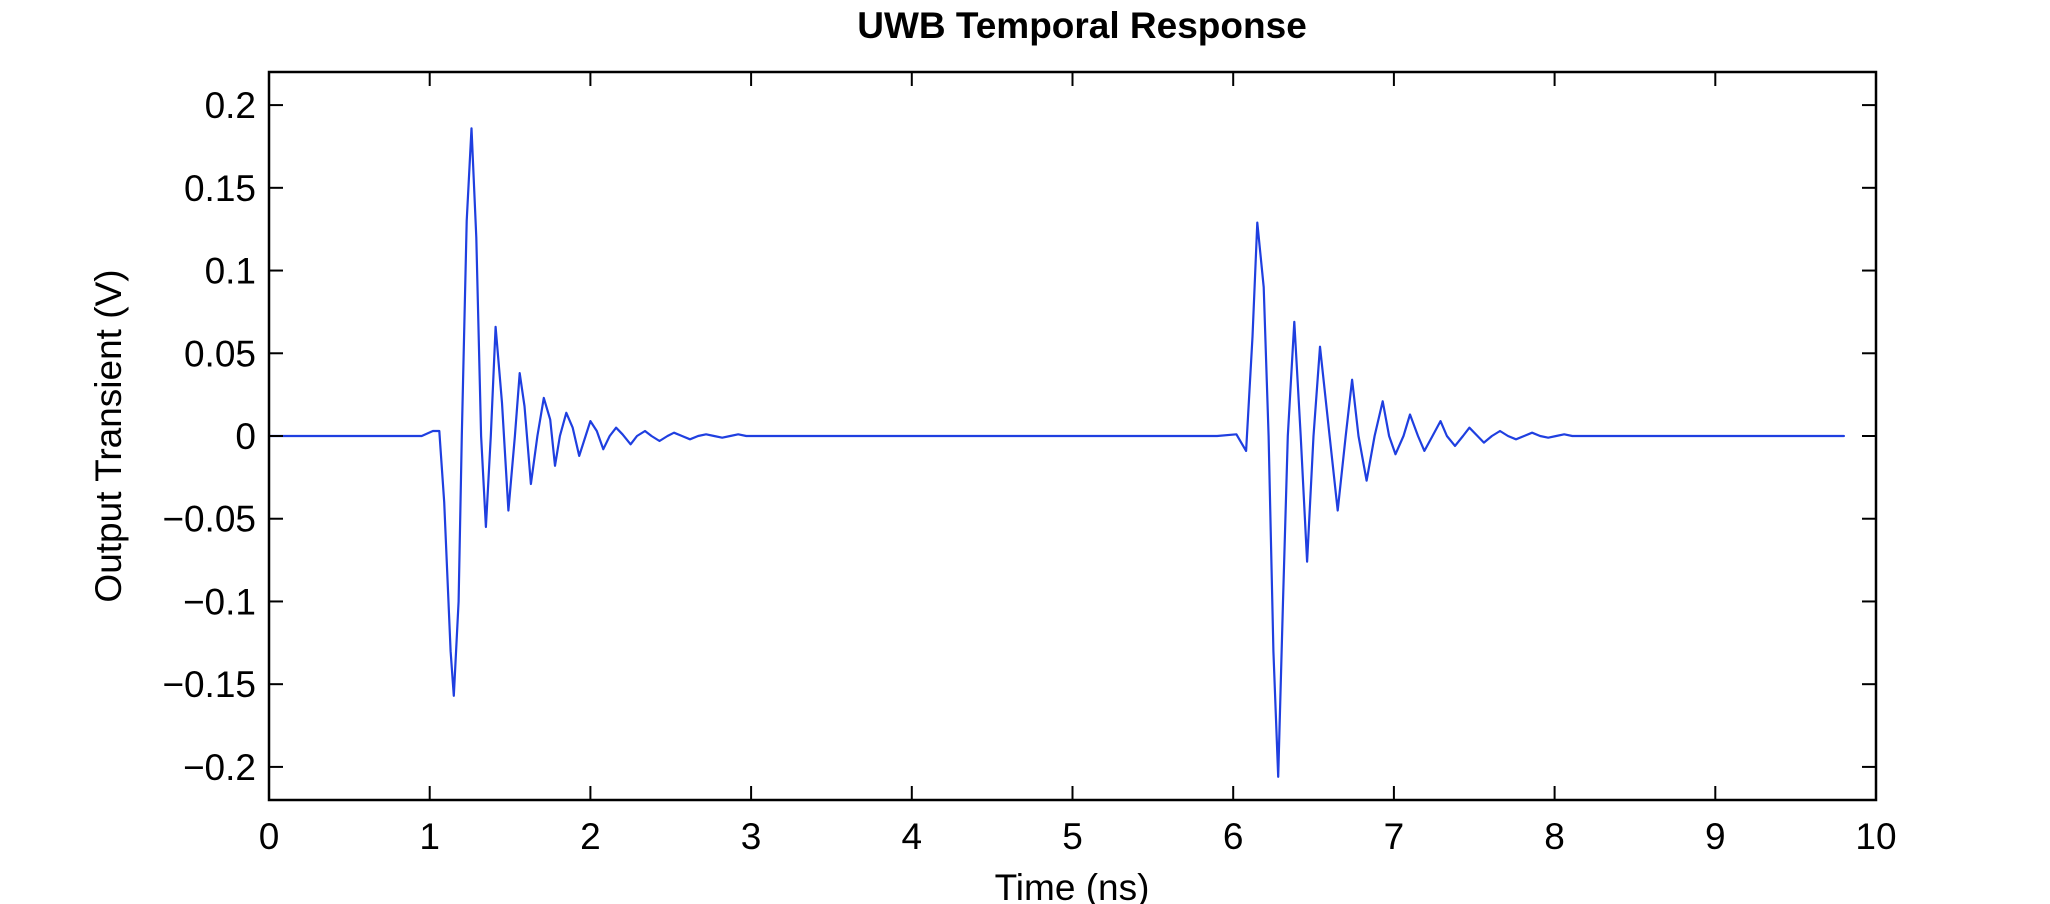 The image size is (2050, 904). I want to click on x-tick-label: 6, so click(1233, 836).